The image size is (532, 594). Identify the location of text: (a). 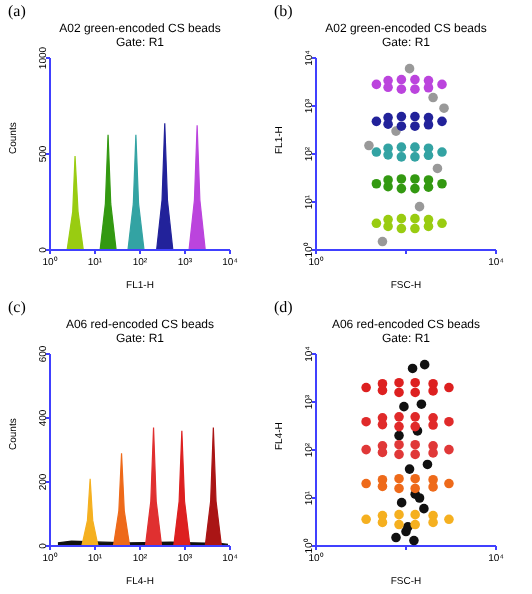
(17, 11).